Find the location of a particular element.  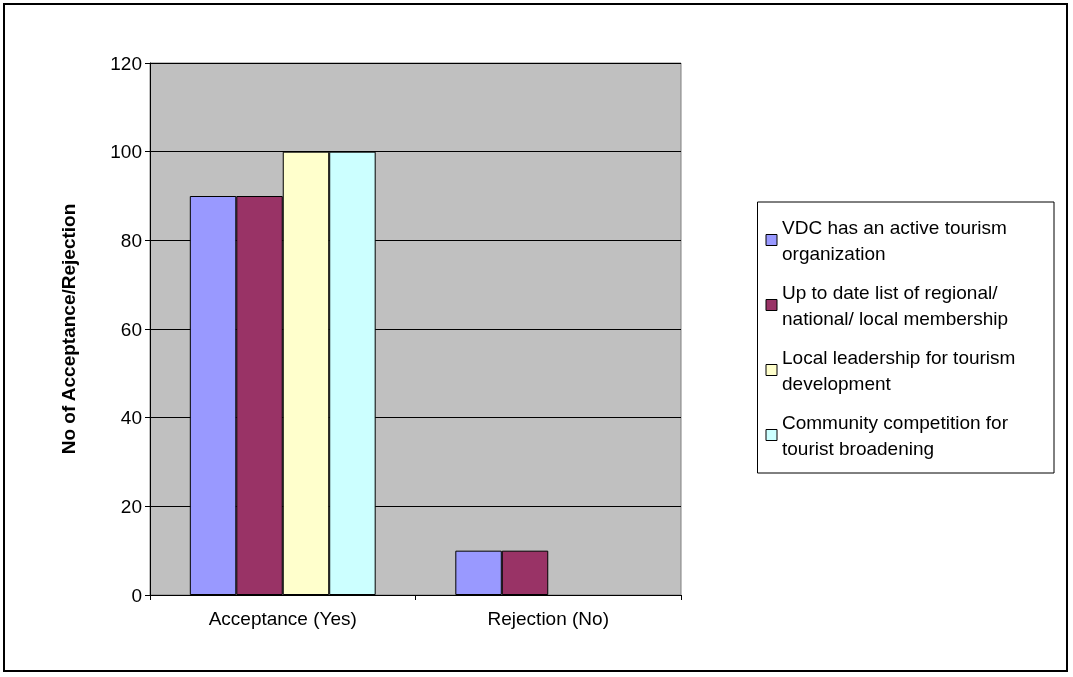

x-tick-label: Acceptance (Yes) is located at coordinates (282, 618).